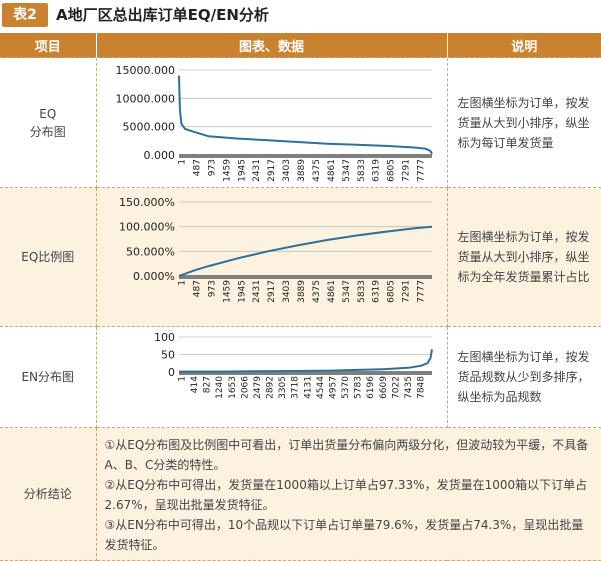 This screenshot has height=561, width=601. Describe the element at coordinates (396, 387) in the screenshot. I see `x-tick-label: 7022` at that location.